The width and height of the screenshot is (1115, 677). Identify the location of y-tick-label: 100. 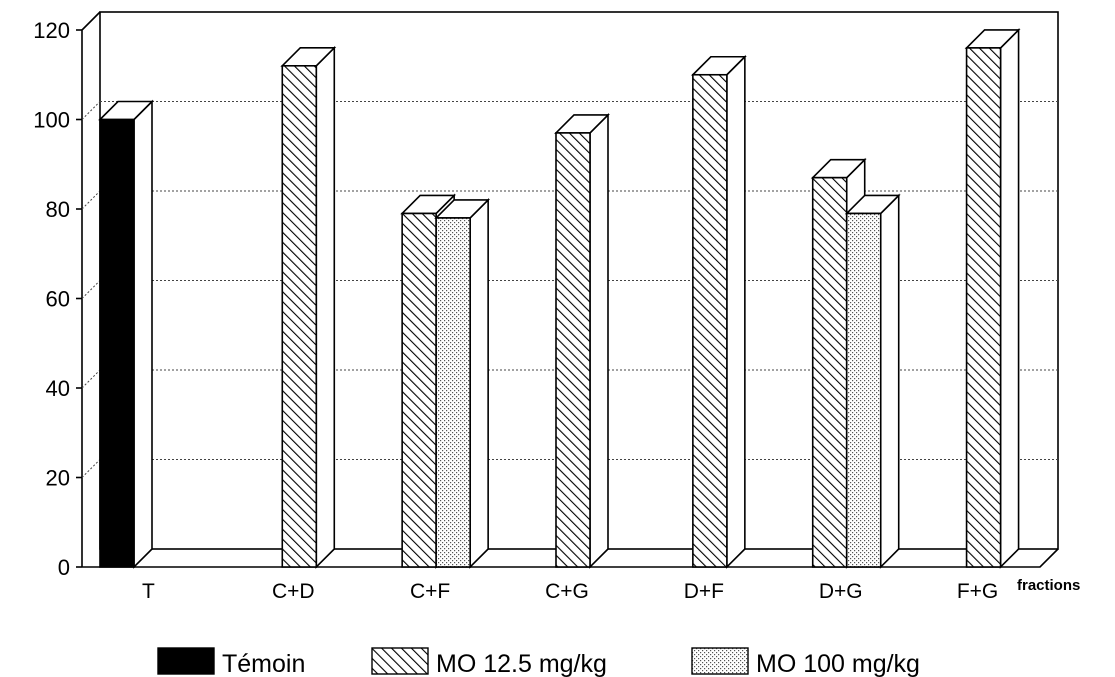
(51, 120).